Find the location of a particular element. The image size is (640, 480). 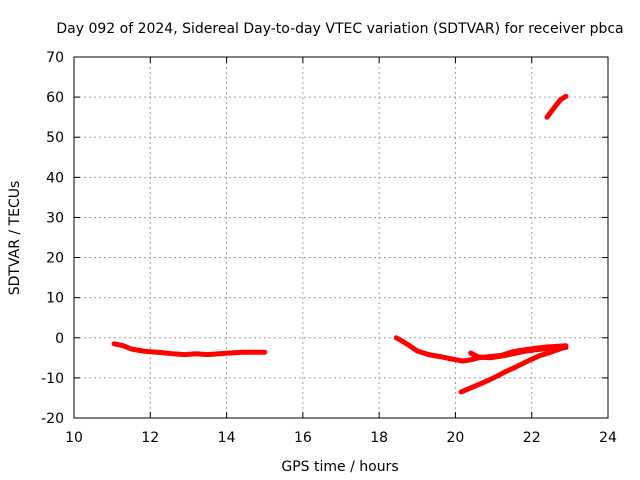

x-tick-label: 14 is located at coordinates (227, 438).